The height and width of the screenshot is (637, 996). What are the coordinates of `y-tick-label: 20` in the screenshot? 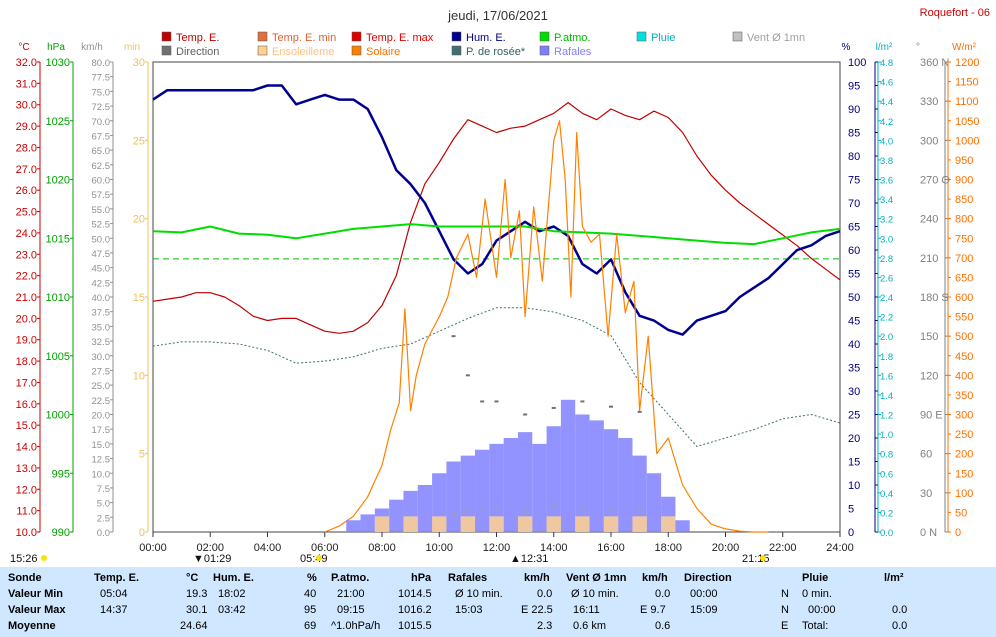 It's located at (854, 439).